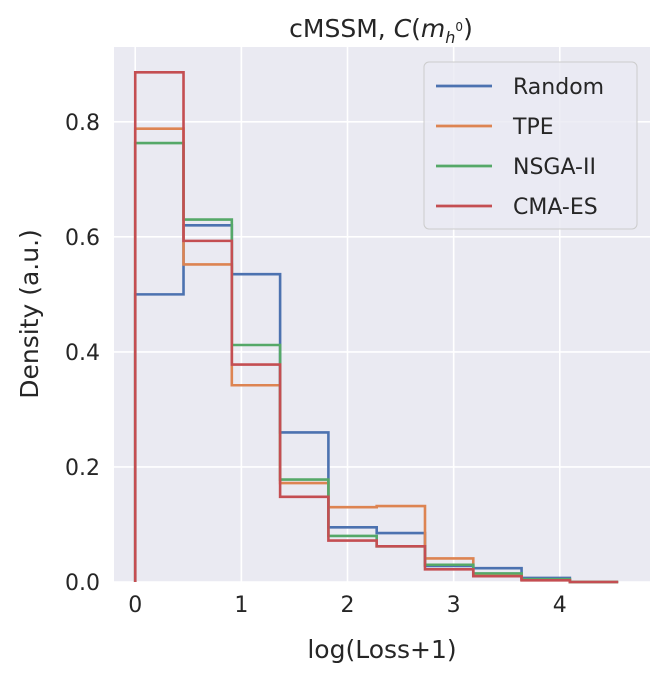 The width and height of the screenshot is (665, 679). I want to click on legend-box, so click(530, 145).